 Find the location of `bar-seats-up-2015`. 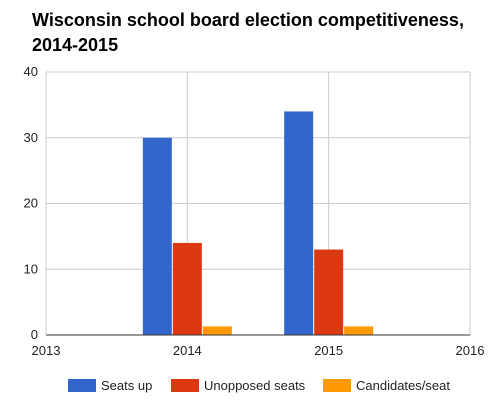

bar-seats-up-2015 is located at coordinates (299, 223).